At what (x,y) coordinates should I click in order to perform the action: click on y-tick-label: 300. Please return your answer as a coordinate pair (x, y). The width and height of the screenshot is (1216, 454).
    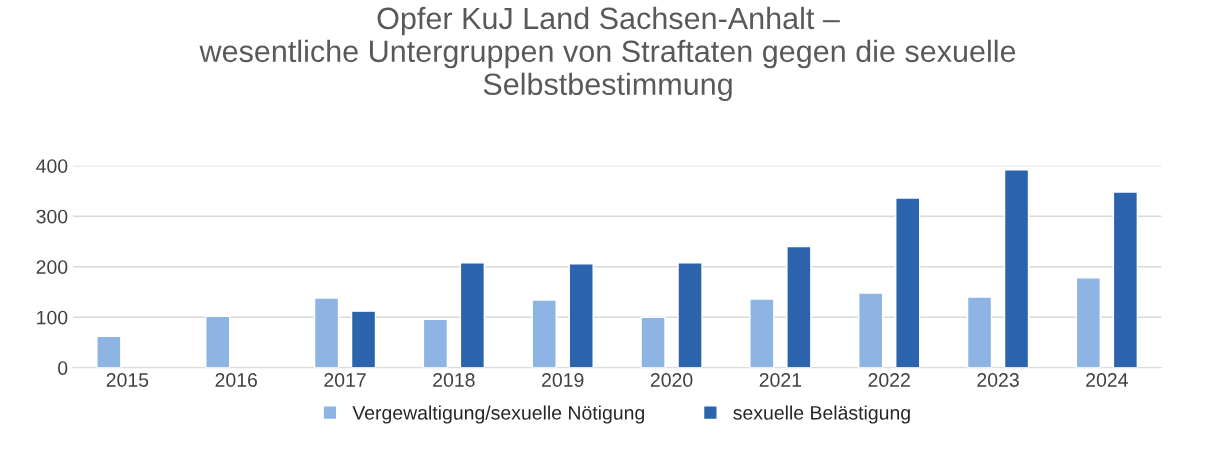
    Looking at the image, I should click on (52, 216).